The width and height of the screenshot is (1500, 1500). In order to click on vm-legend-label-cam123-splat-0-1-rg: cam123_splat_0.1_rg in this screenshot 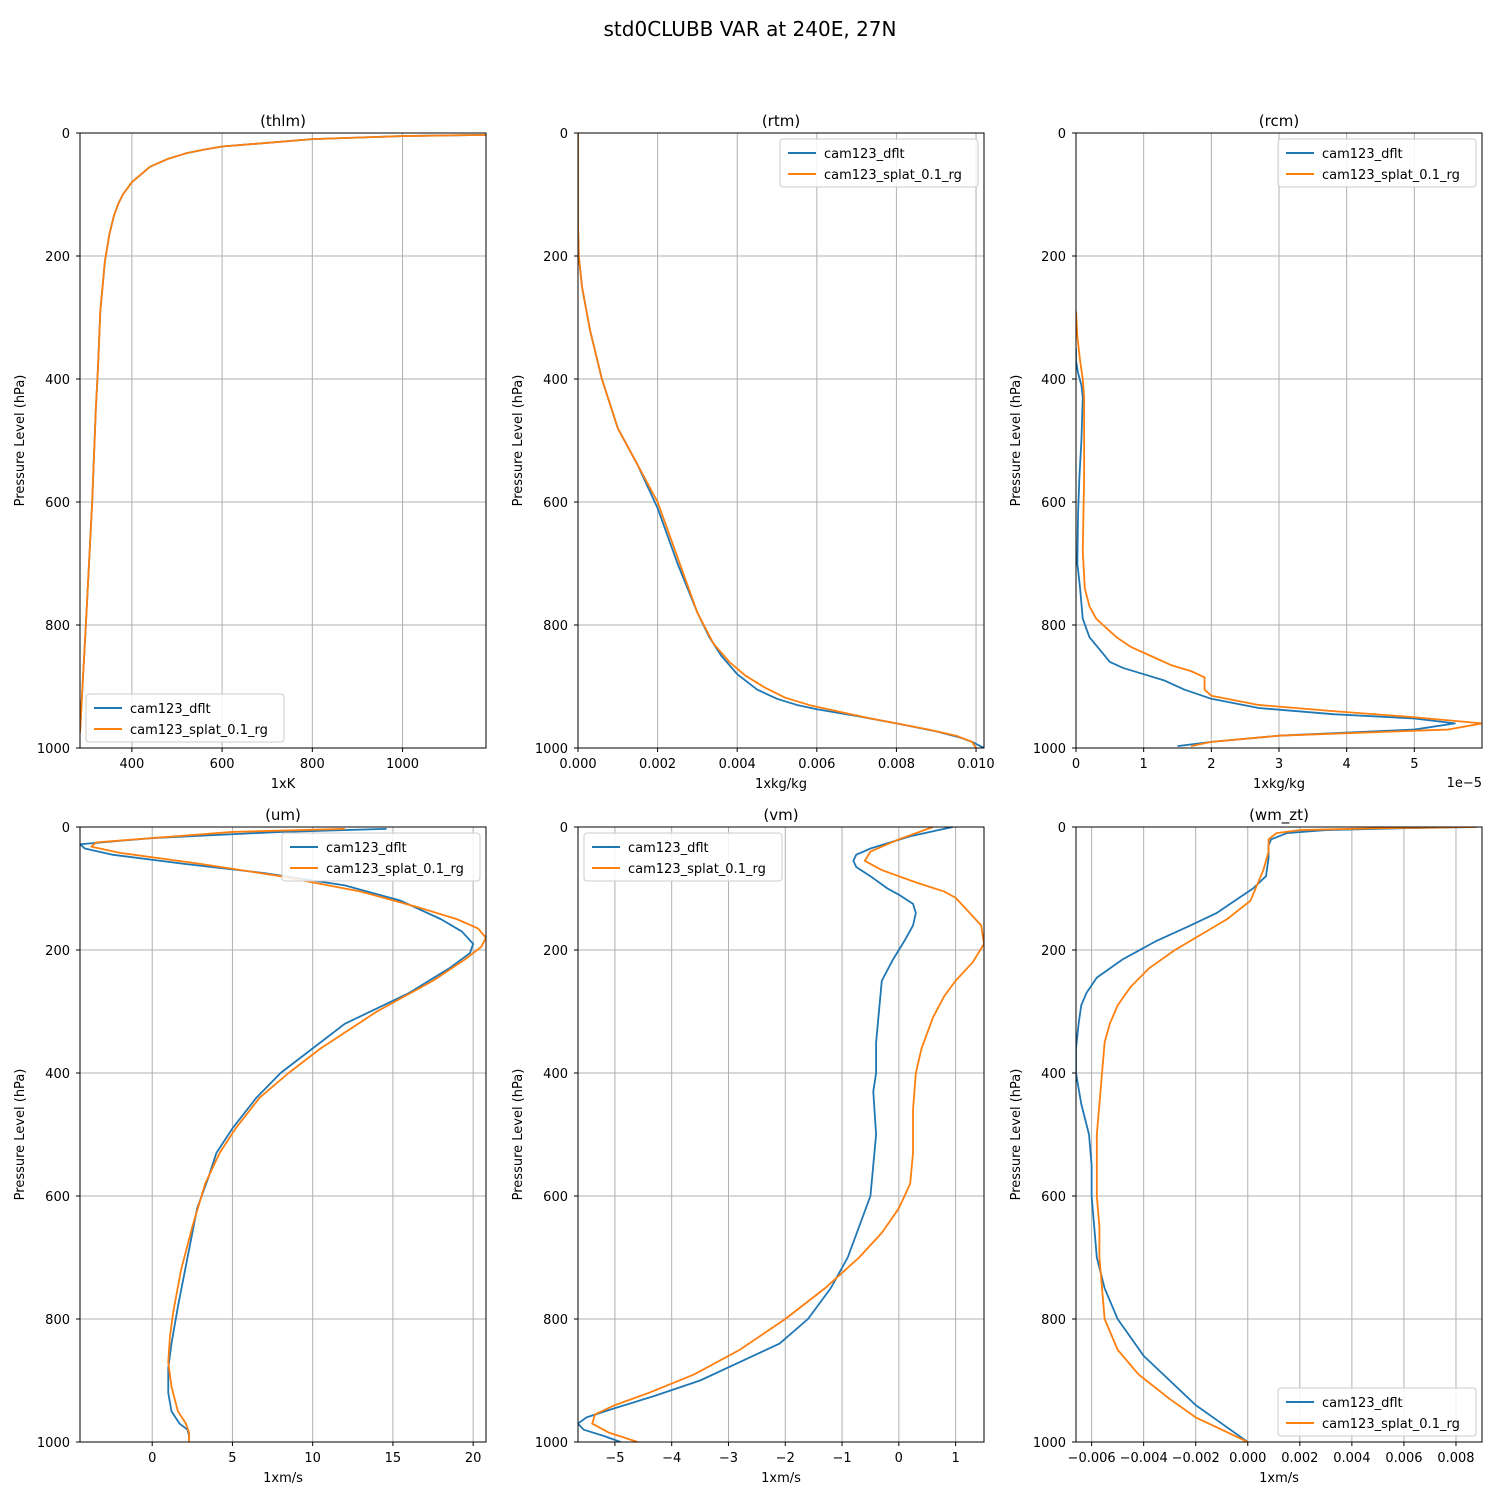, I will do `click(697, 869)`.